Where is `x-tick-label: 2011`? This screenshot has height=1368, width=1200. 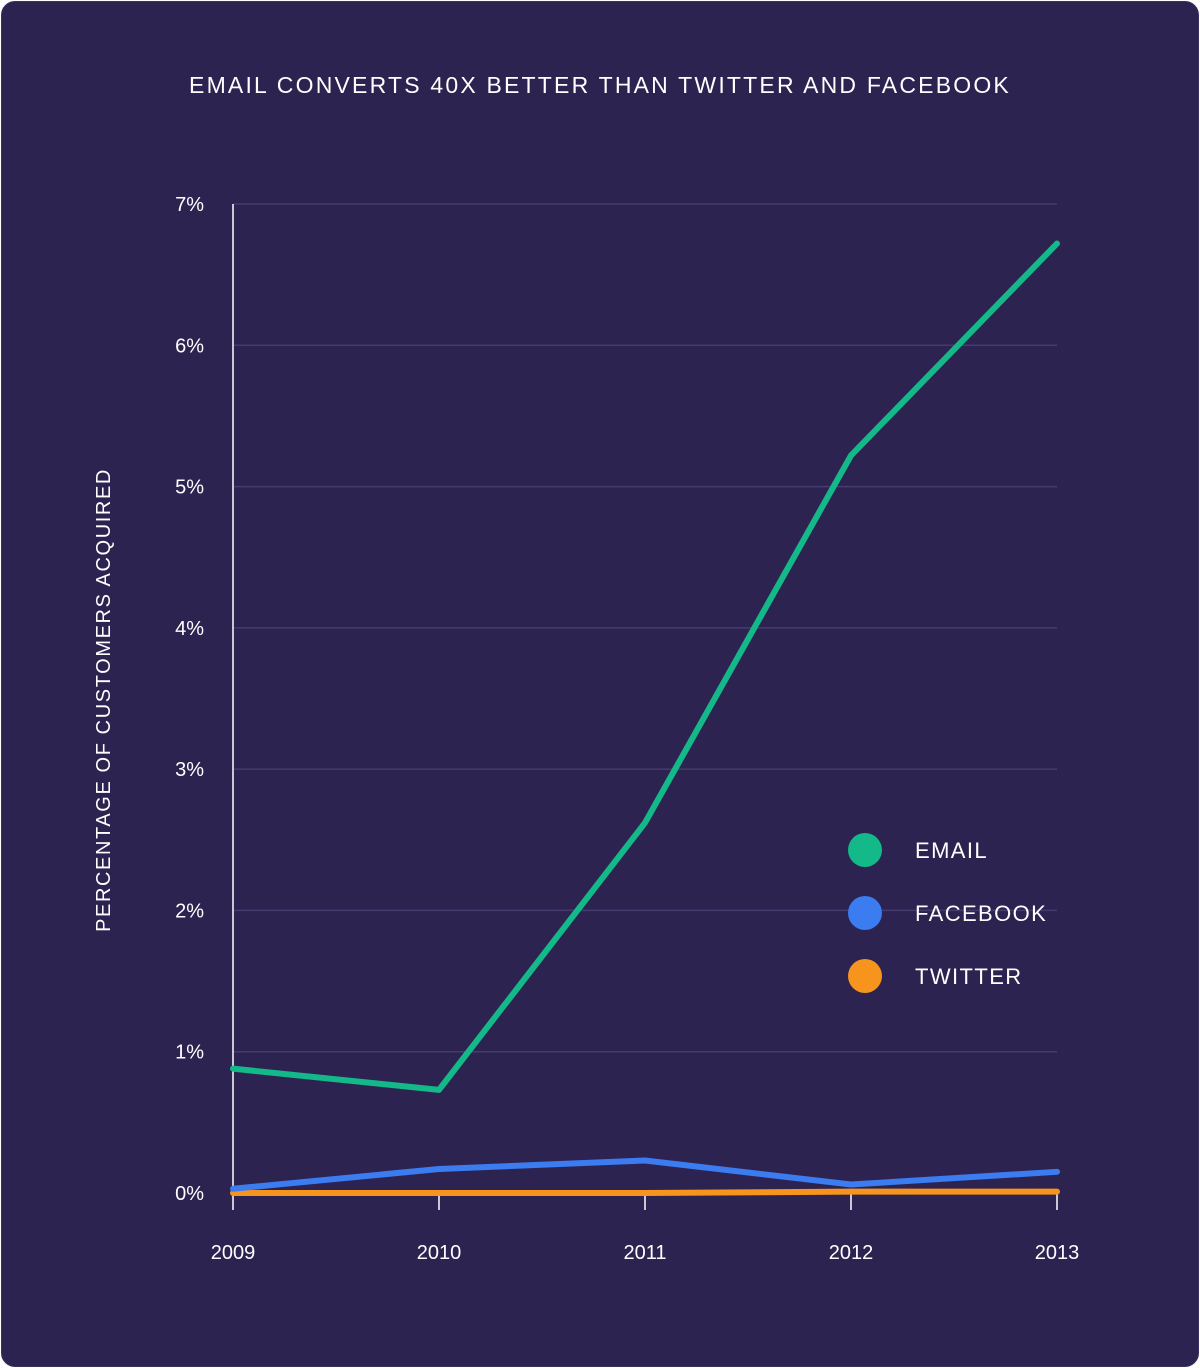
x-tick-label: 2011 is located at coordinates (644, 1253).